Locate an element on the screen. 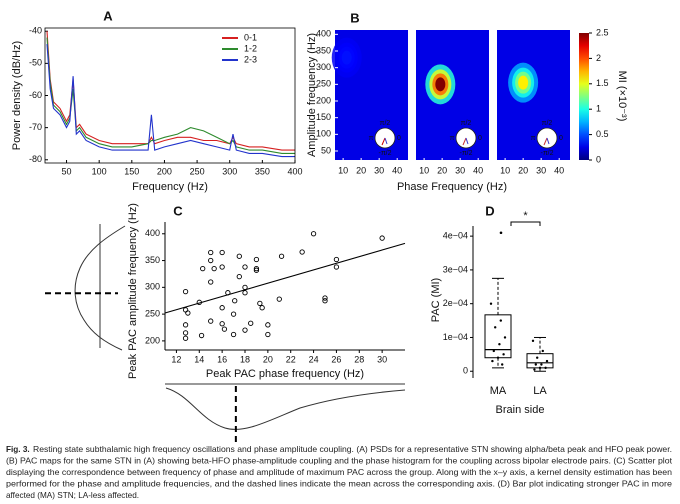 The height and width of the screenshot is (504, 680). x-tick-label: MA is located at coordinates (498, 391).